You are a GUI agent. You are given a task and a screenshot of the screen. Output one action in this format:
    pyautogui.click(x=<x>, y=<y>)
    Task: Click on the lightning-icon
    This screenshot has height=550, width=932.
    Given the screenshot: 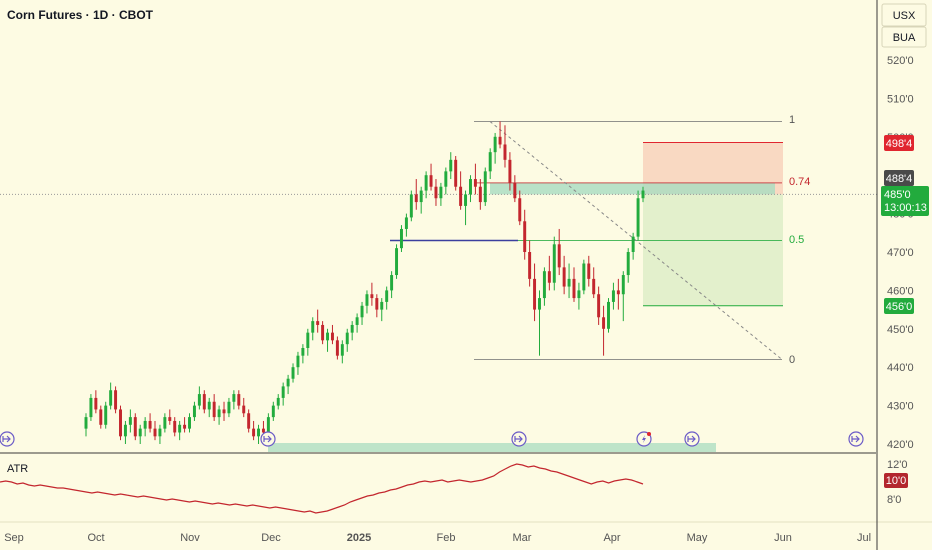 What is the action you would take?
    pyautogui.click(x=644, y=439)
    